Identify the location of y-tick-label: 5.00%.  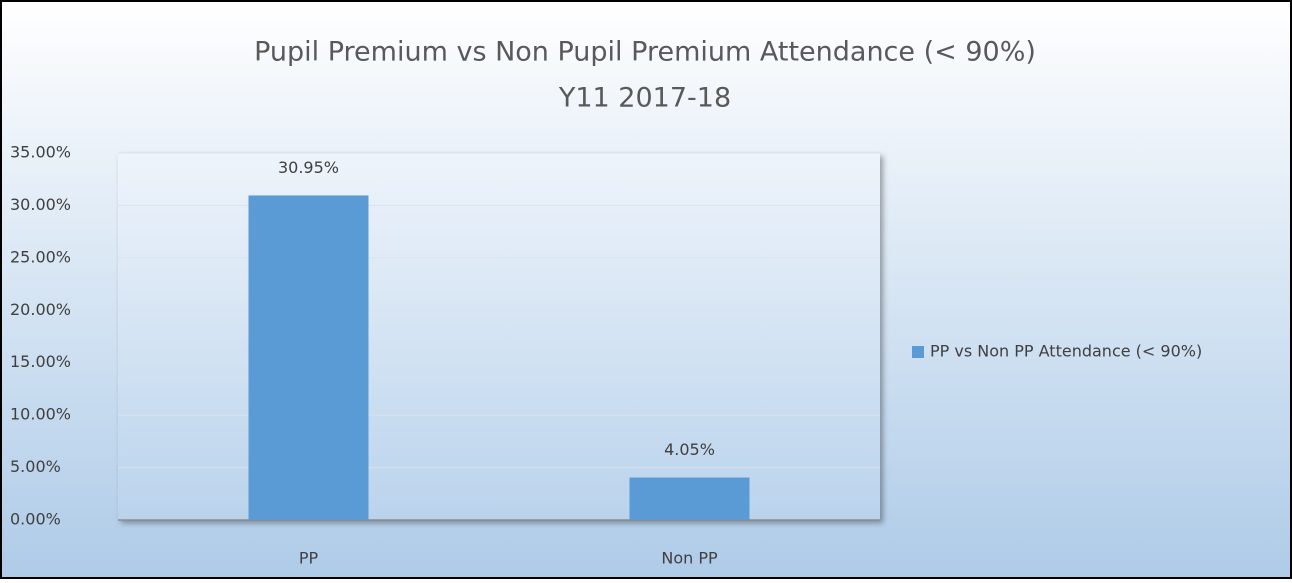
(35, 466).